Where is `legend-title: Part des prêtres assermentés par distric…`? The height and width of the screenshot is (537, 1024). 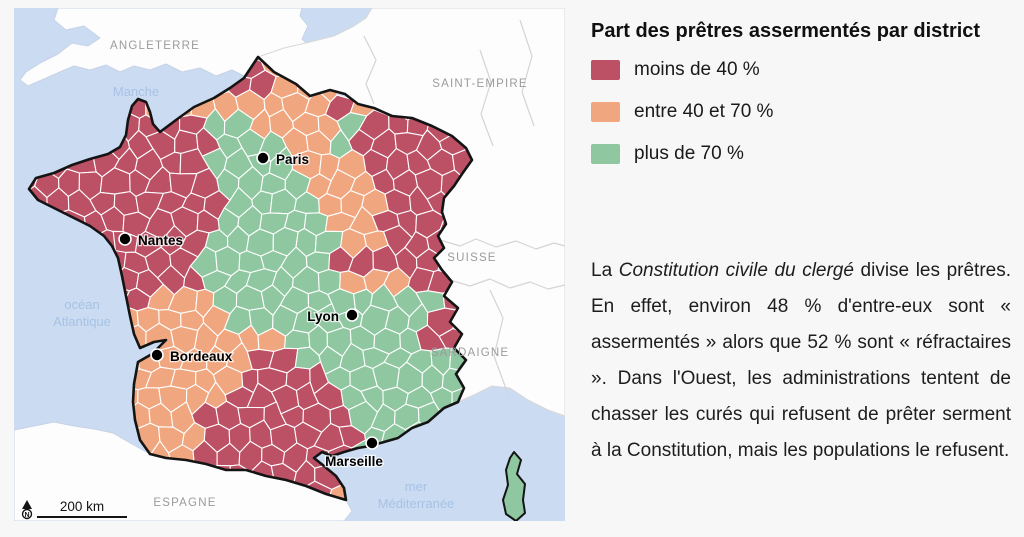 legend-title: Part des prêtres assermentés par distric… is located at coordinates (786, 31).